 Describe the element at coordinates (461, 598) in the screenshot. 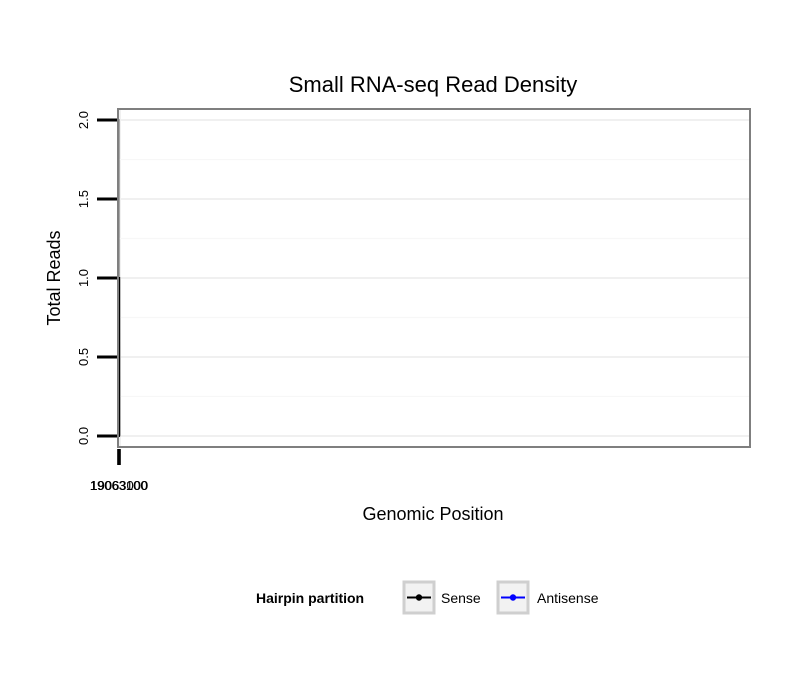

I see `legend-label-sense: Sense` at that location.